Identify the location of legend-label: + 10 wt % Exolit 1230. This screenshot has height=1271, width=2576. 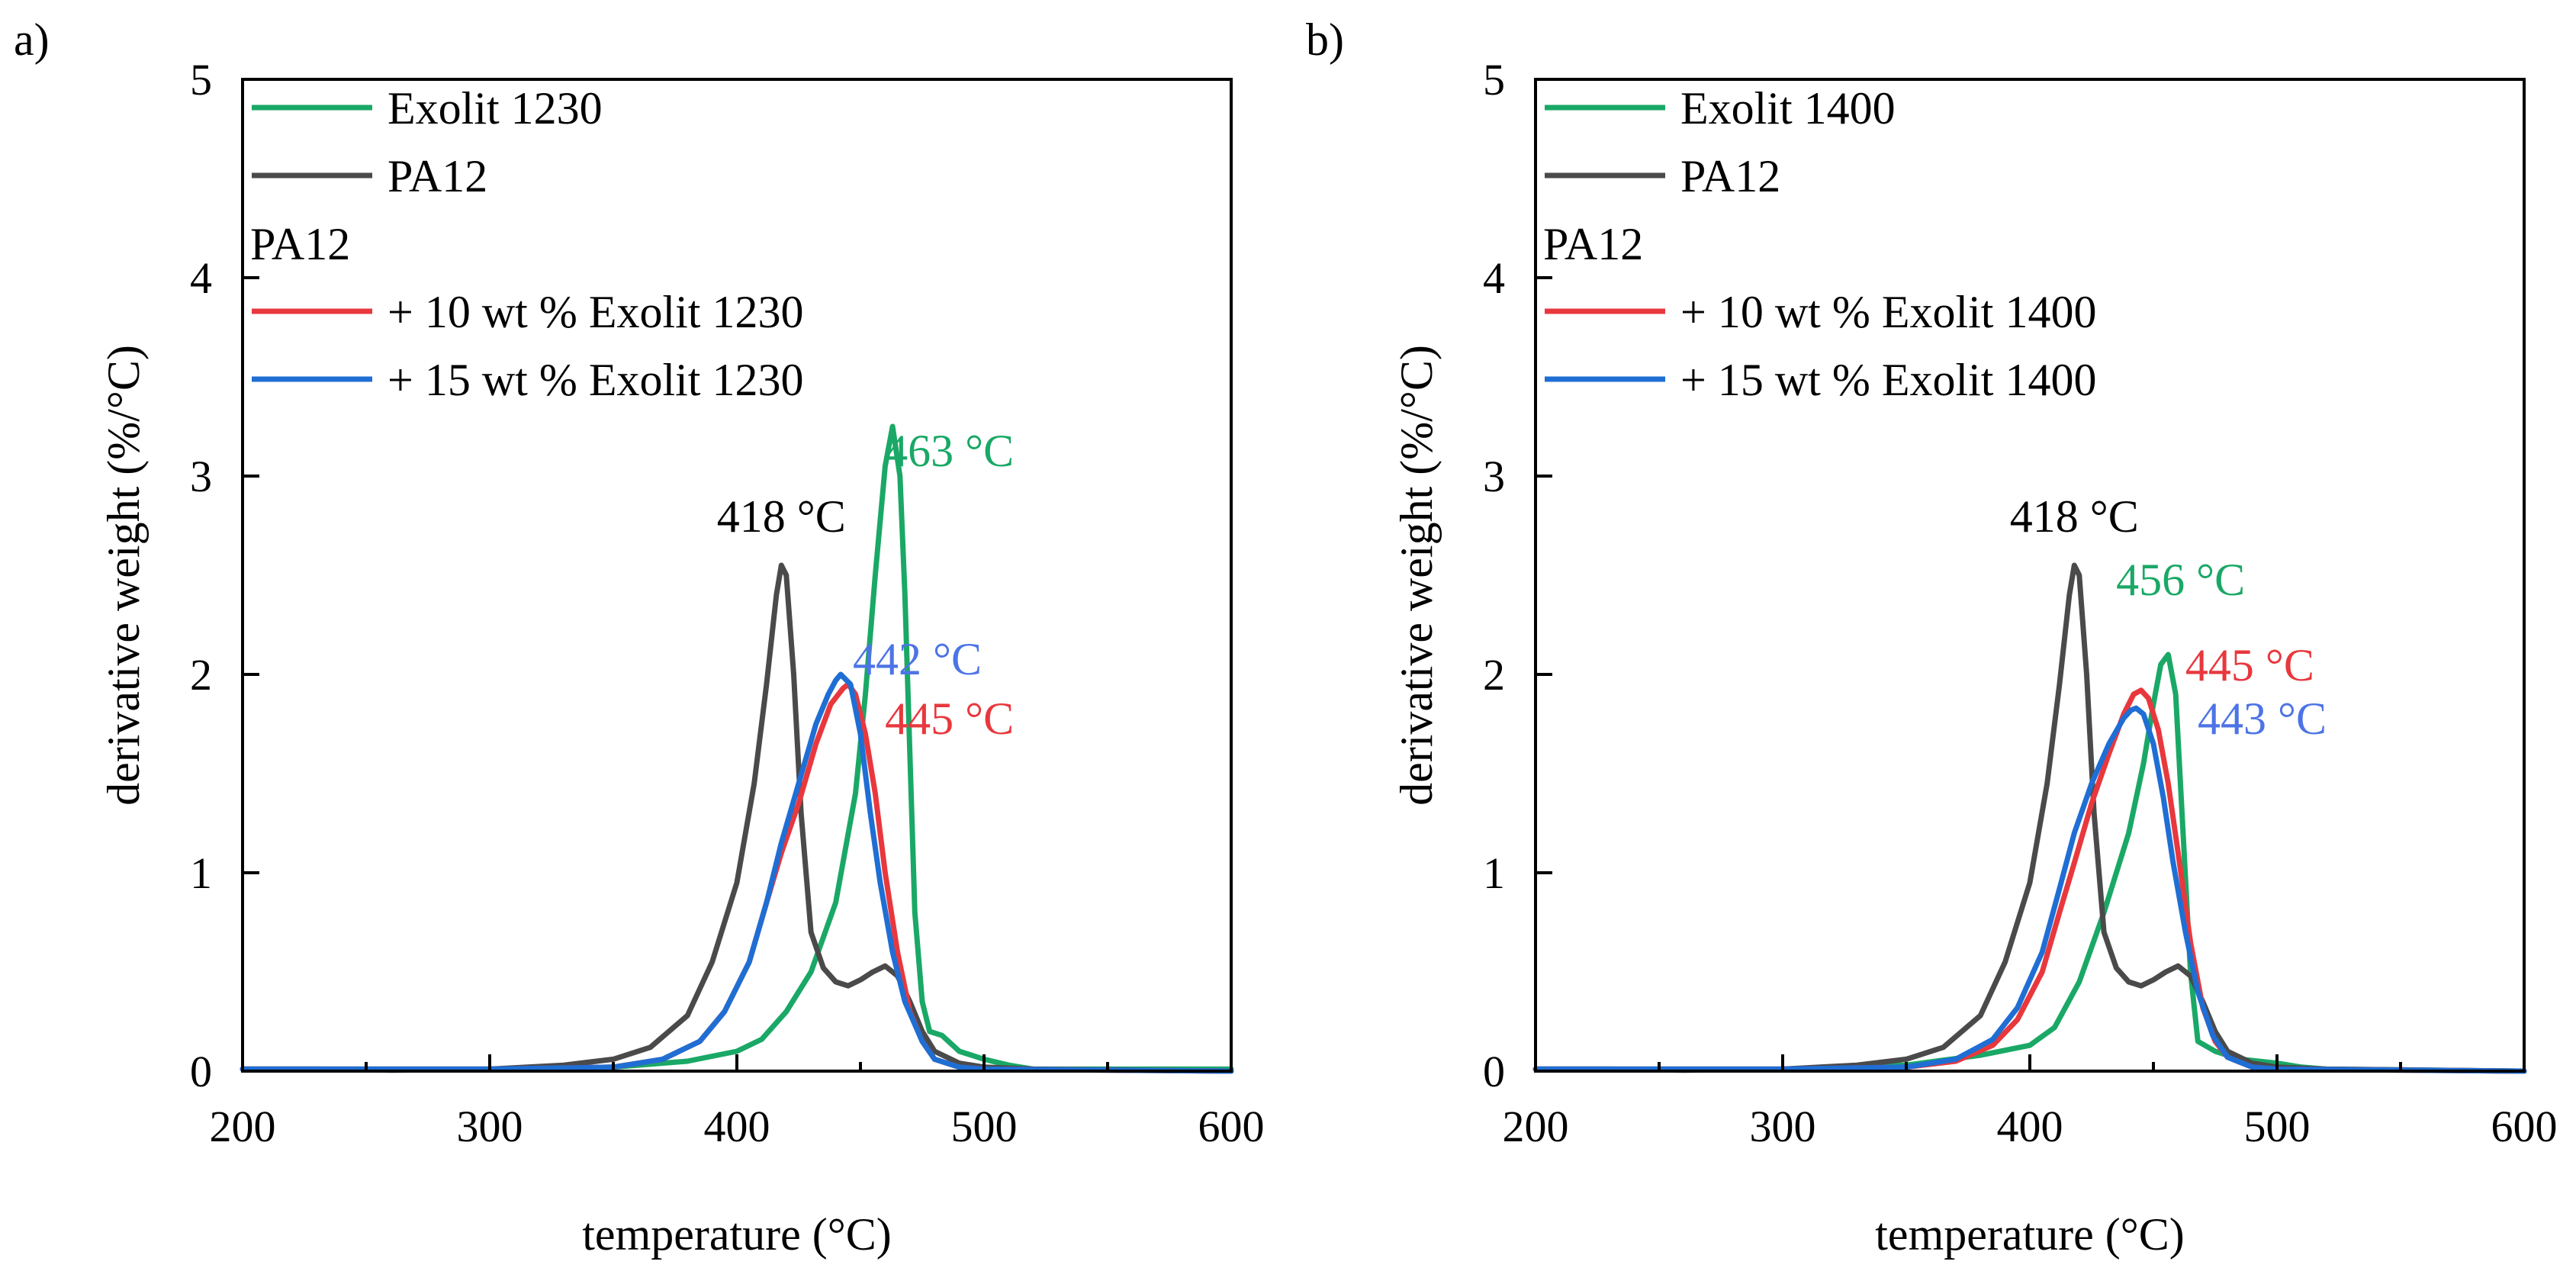
(595, 312).